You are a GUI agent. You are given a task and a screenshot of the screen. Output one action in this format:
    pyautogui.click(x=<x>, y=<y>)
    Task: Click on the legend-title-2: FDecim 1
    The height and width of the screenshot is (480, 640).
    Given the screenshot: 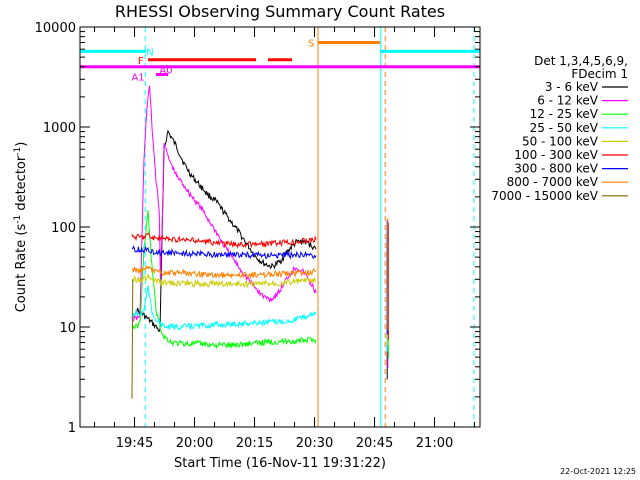 What is the action you would take?
    pyautogui.click(x=599, y=74)
    